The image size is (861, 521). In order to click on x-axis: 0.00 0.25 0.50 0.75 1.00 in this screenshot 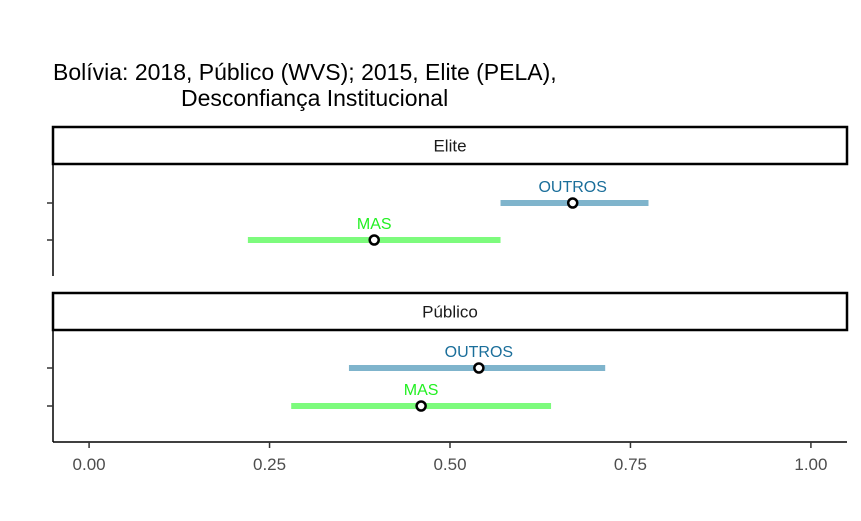, I will do `click(450, 457)`.